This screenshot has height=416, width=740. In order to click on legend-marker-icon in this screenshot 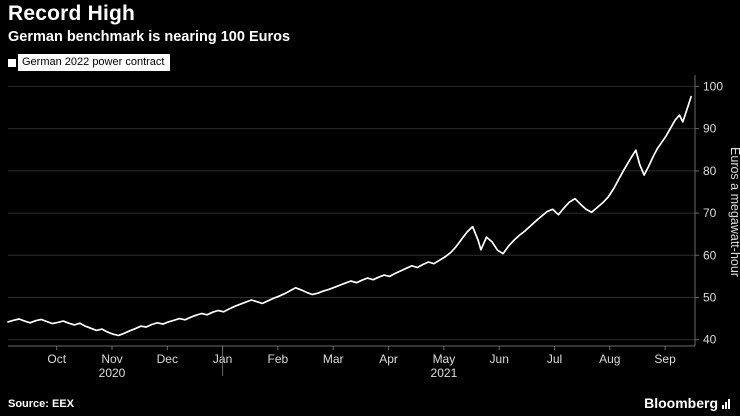, I will do `click(12, 62)`.